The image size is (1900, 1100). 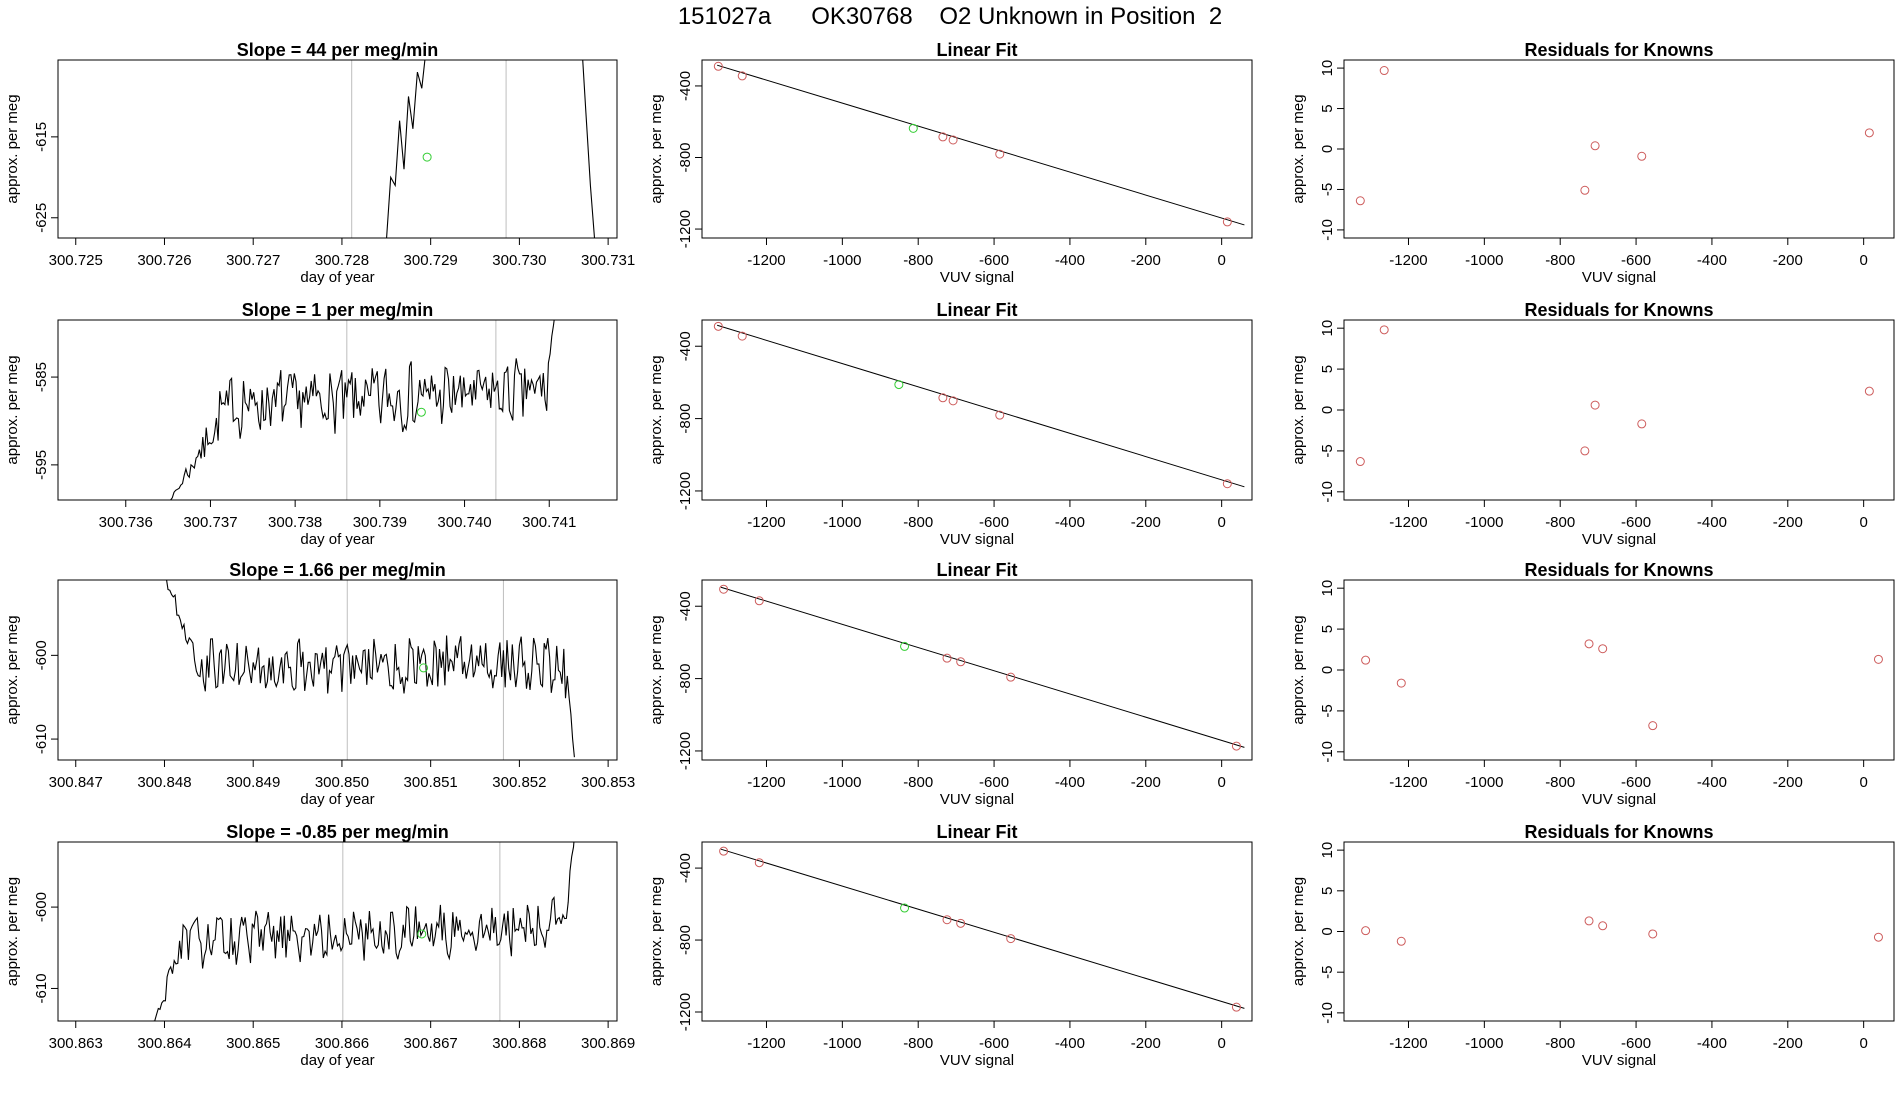 I want to click on x-tick-label: 300.864, so click(x=164, y=1043).